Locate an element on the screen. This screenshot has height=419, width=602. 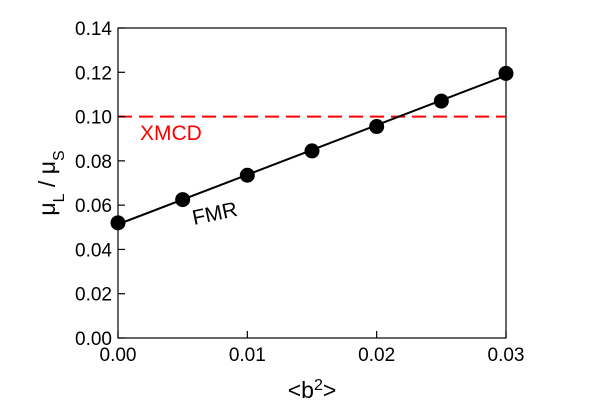
x-axis-ticks: 0.00 0.01 0.02 0.03 is located at coordinates (312, 348).